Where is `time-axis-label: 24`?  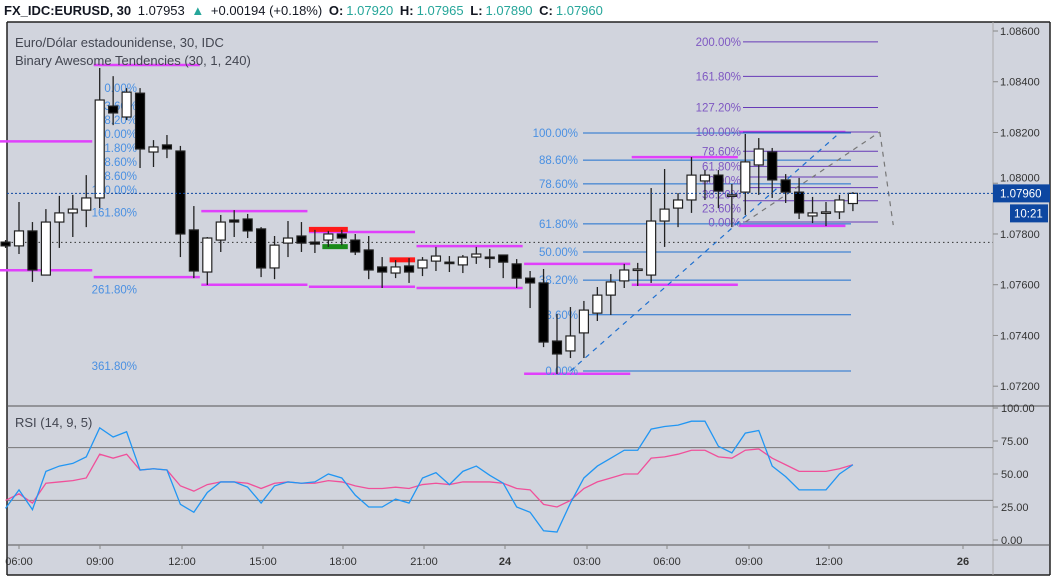 time-axis-label: 24 is located at coordinates (505, 562).